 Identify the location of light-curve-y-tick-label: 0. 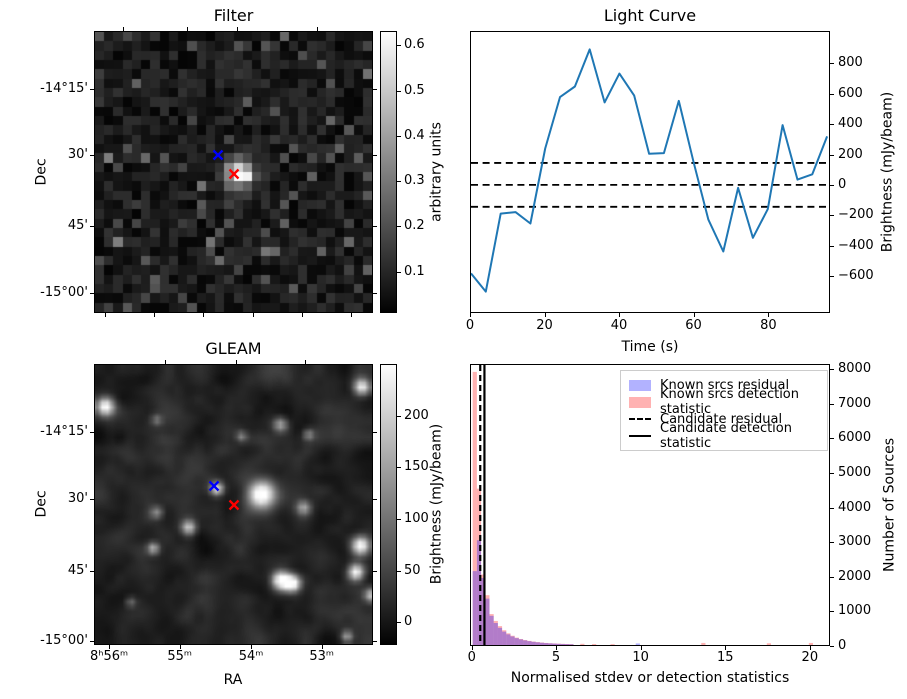
(842, 184).